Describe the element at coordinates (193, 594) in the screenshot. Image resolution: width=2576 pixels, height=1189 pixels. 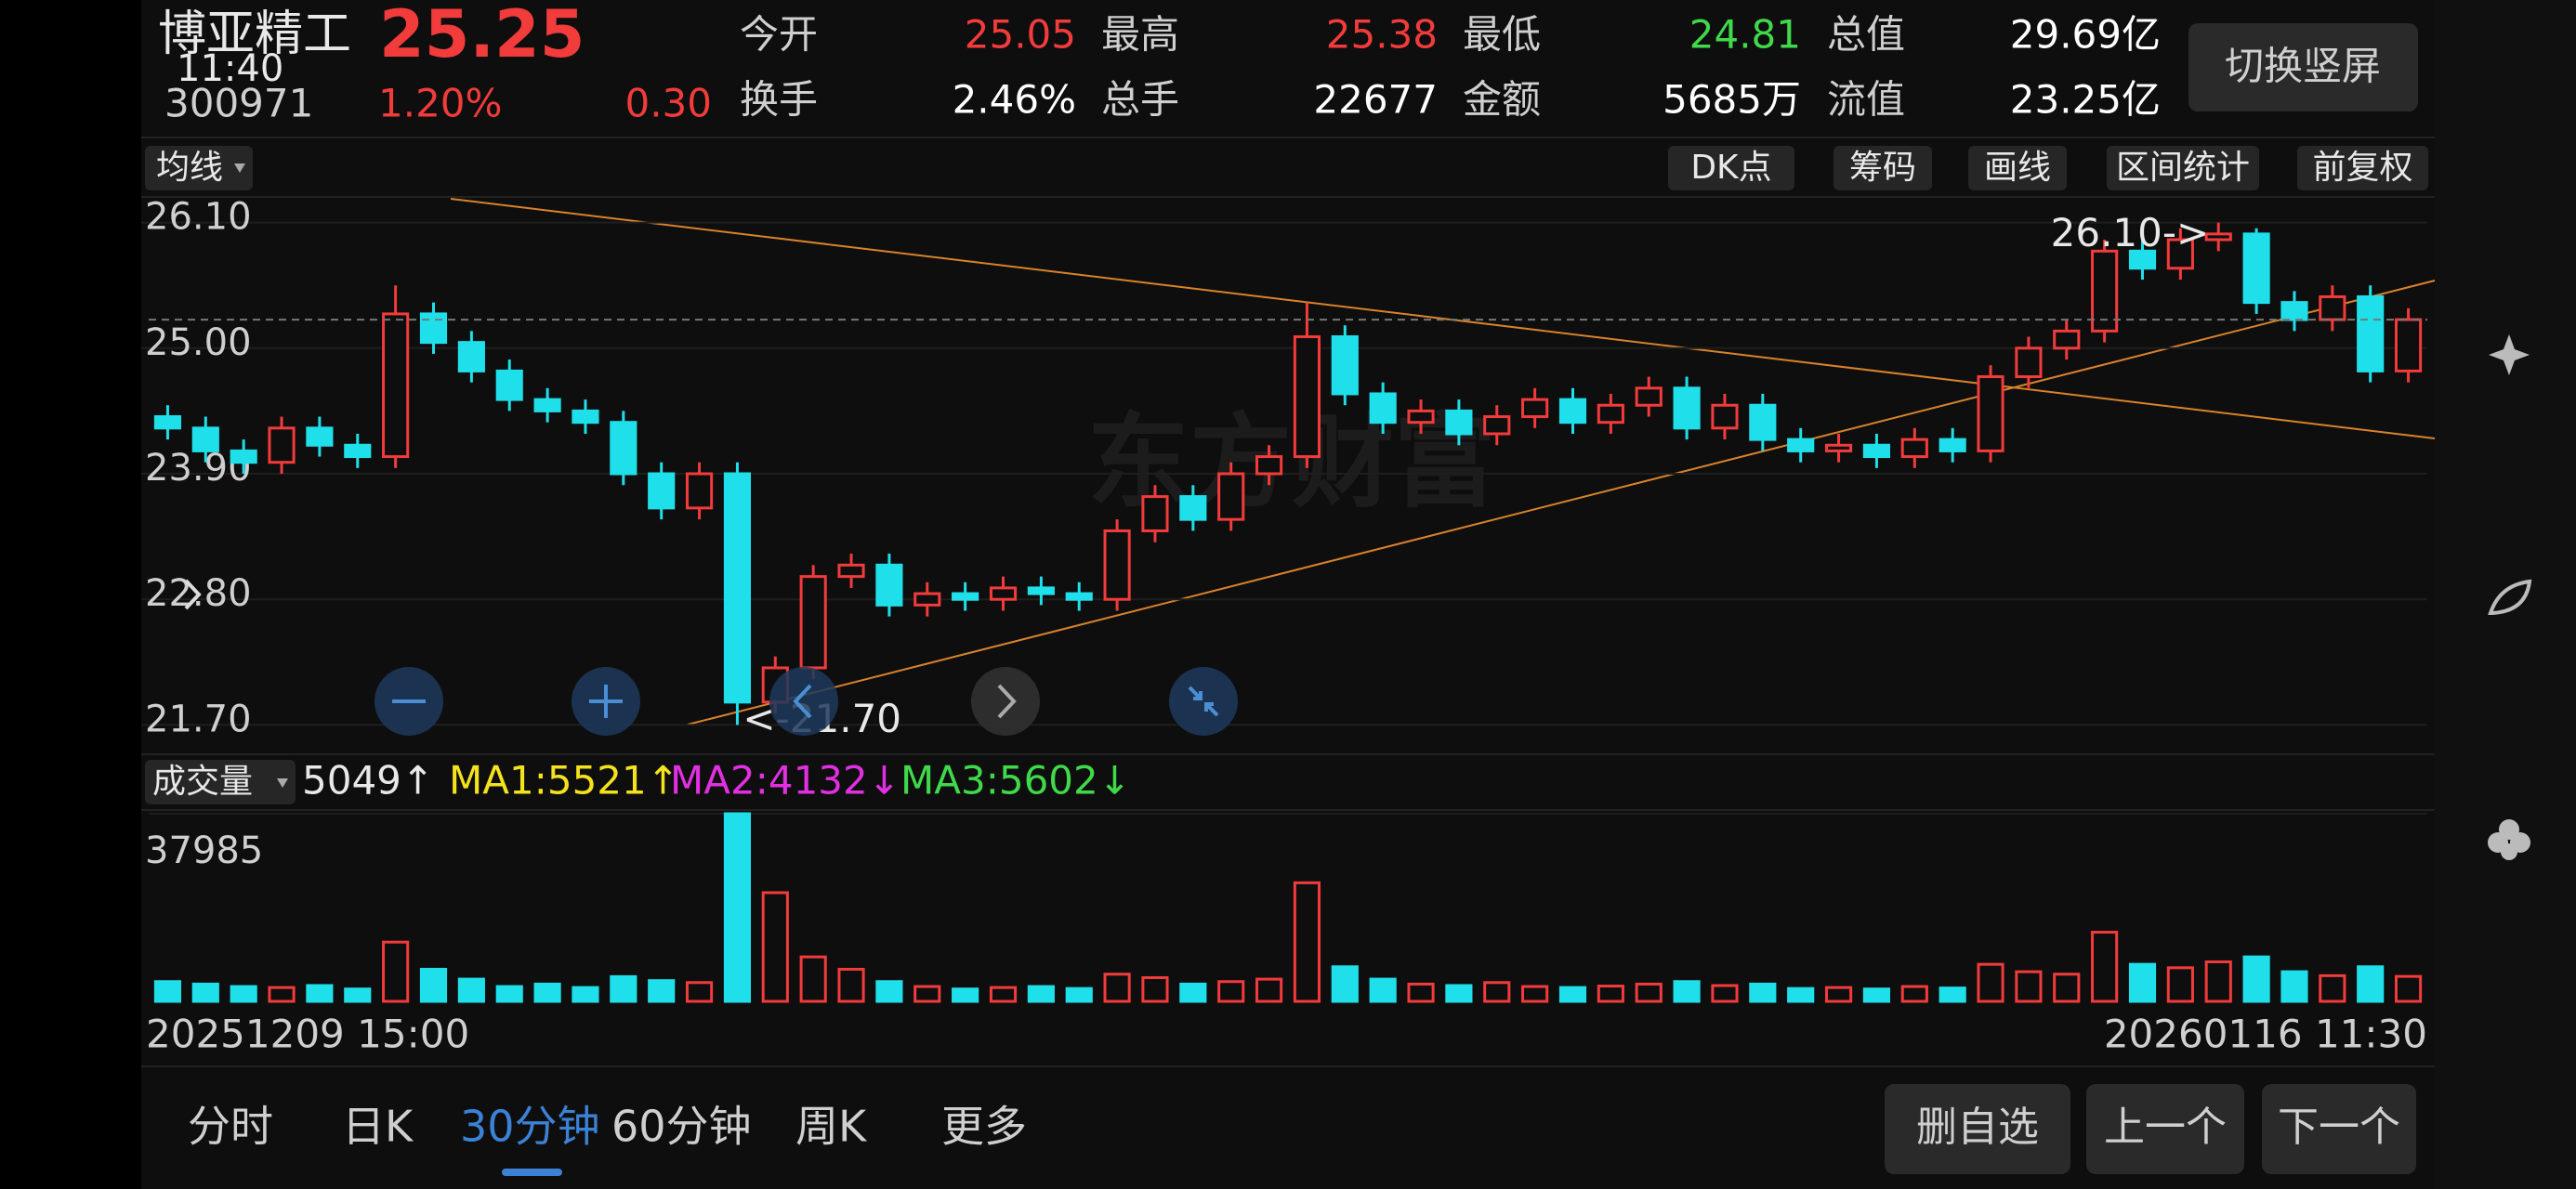
I see `expand-arrow` at that location.